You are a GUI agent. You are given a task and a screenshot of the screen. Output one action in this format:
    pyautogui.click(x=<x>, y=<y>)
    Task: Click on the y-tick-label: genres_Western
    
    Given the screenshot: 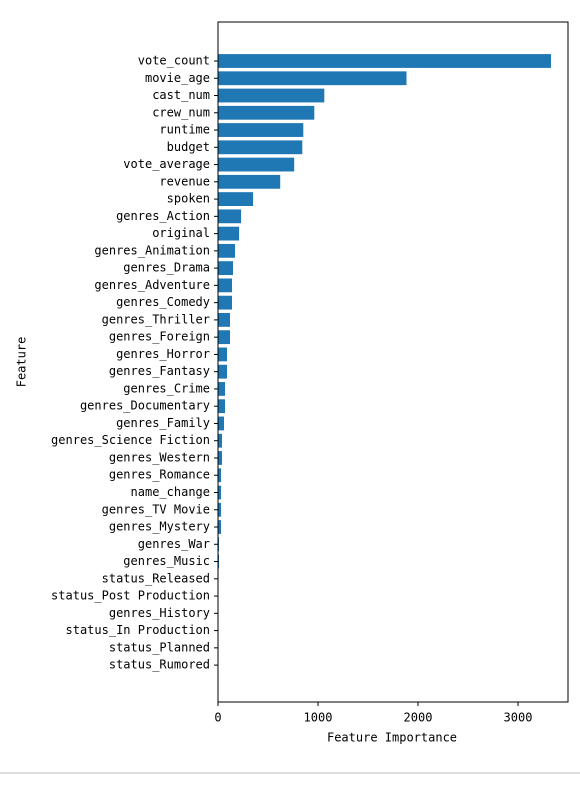 What is the action you would take?
    pyautogui.click(x=159, y=457)
    